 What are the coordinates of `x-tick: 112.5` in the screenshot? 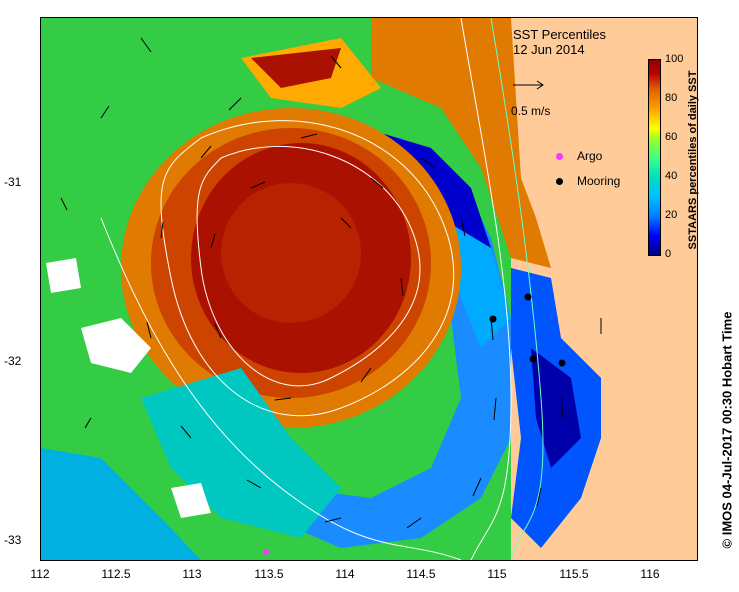 It's located at (116, 574).